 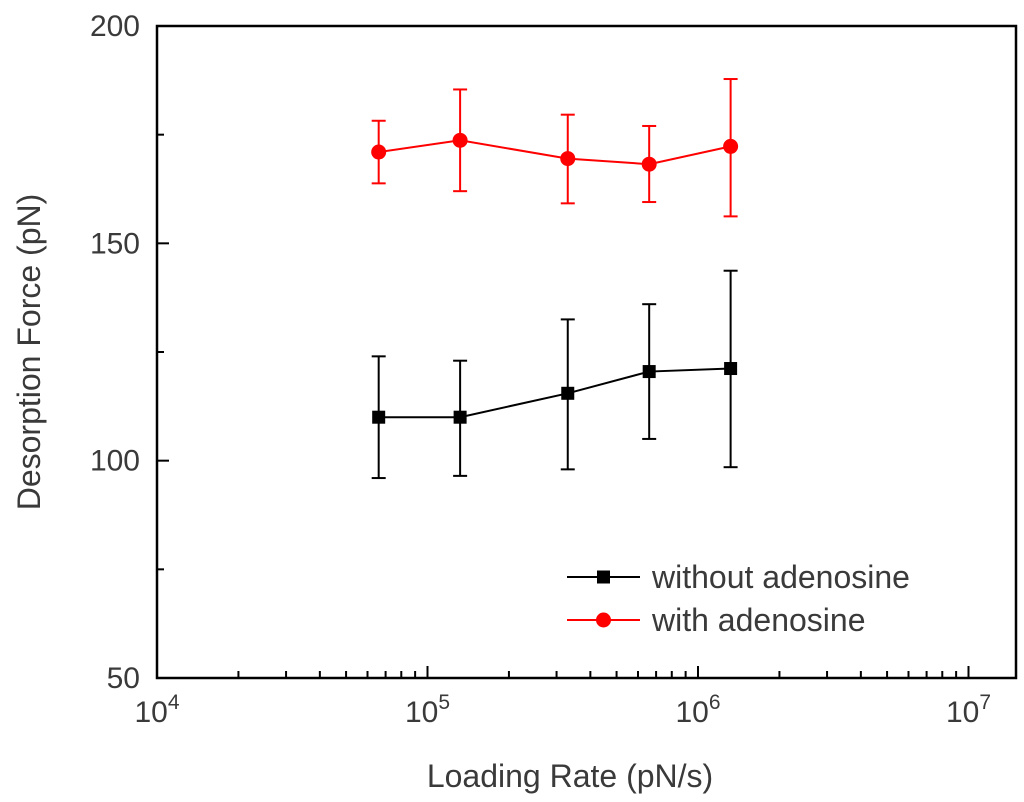 I want to click on x-tick-exponent: 5, so click(x=444, y=702).